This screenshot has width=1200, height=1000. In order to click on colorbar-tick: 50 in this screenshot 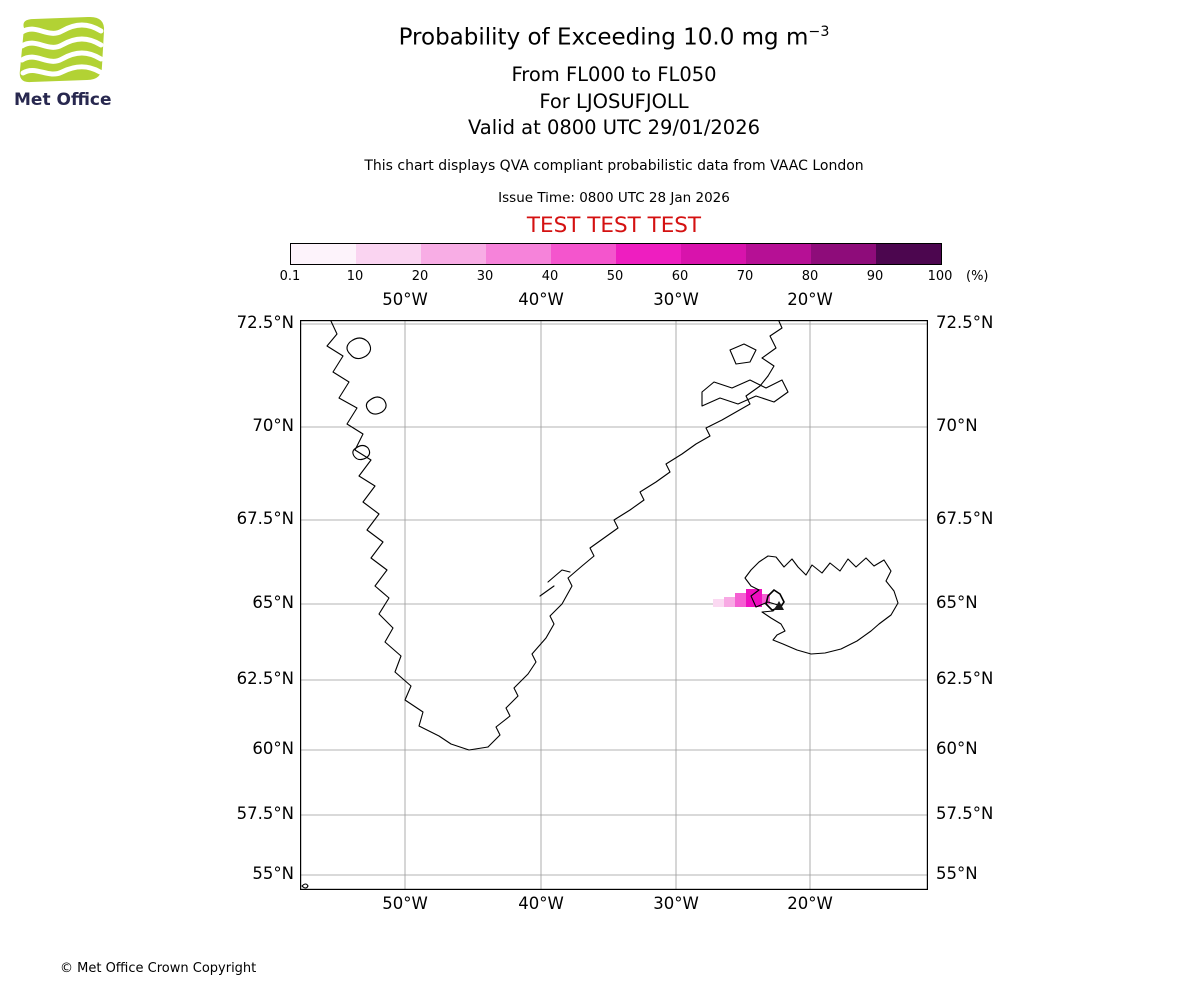, I will do `click(615, 276)`.